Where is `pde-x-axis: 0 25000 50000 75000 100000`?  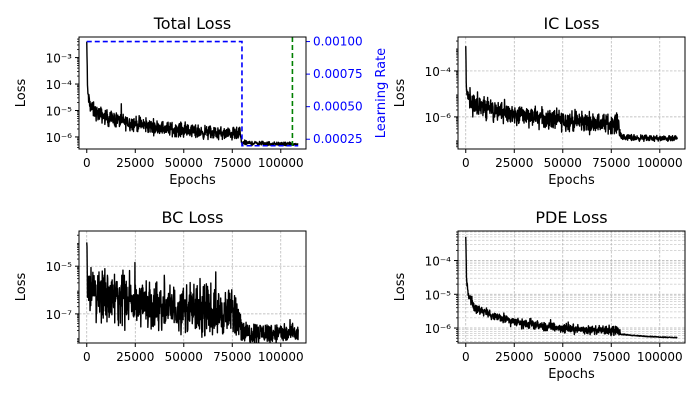 pde-x-axis: 0 25000 50000 75000 100000 is located at coordinates (572, 353).